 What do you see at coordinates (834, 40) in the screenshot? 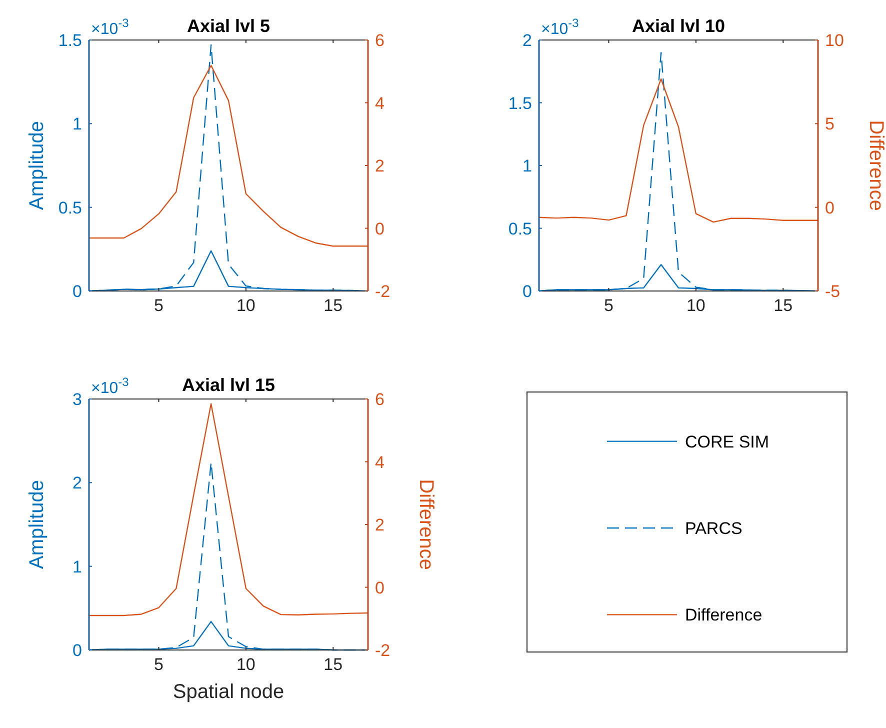
I see `y2-tick-label: 10` at bounding box center [834, 40].